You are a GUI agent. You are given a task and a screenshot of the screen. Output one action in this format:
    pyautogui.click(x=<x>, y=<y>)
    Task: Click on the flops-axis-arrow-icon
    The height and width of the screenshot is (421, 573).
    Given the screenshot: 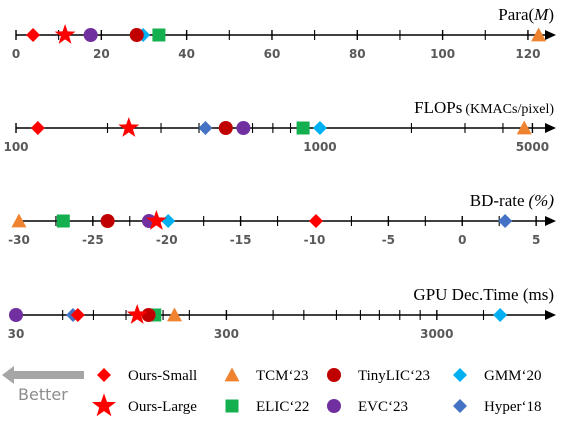 What is the action you would take?
    pyautogui.click(x=550, y=128)
    